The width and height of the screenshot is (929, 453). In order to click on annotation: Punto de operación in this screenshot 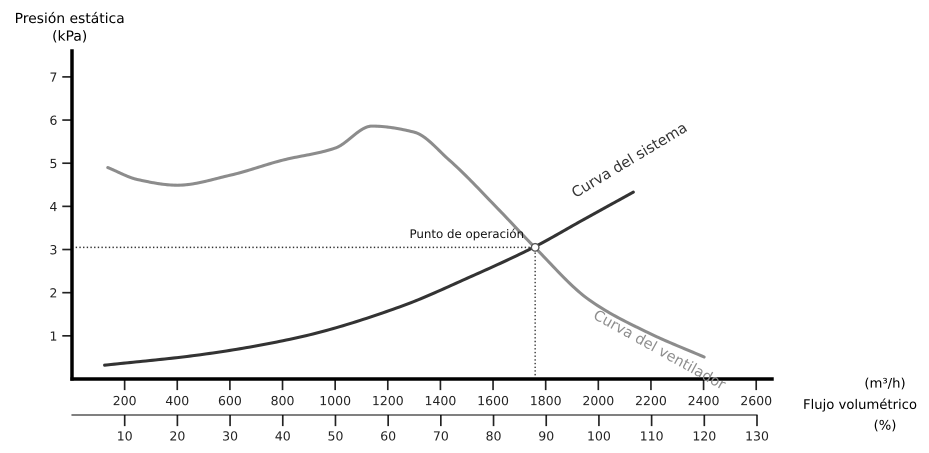, I will do `click(467, 234)`.